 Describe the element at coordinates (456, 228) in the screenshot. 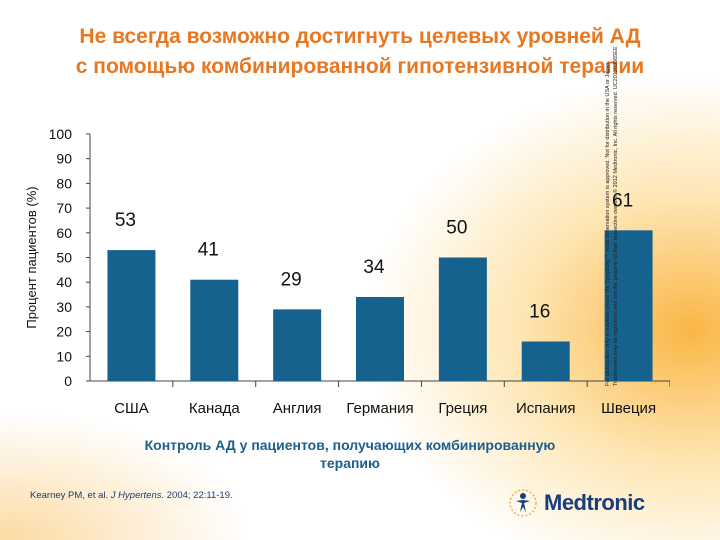

I see `data-label: 50` at that location.